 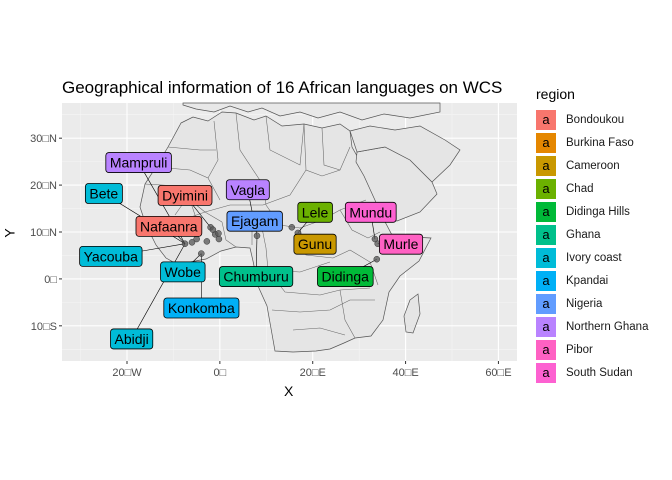 What do you see at coordinates (127, 373) in the screenshot?
I see `x-tick-label: 20□W` at bounding box center [127, 373].